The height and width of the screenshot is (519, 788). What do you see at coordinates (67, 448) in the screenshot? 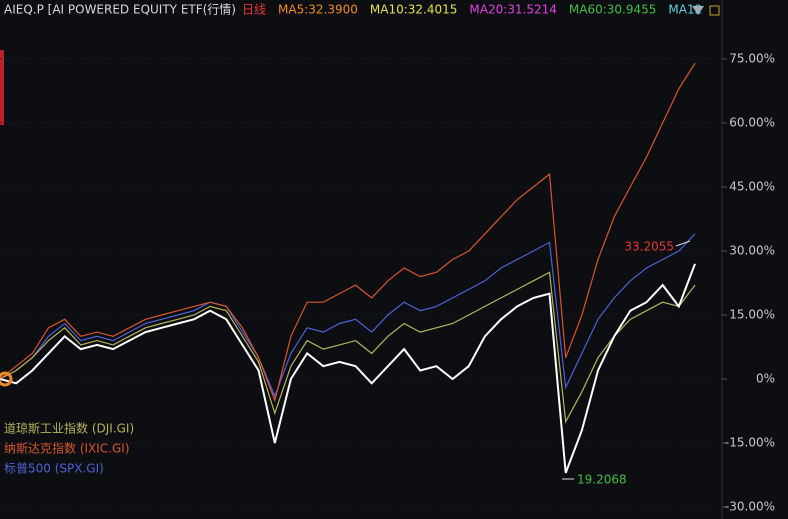
I see `legend-entry: 纳斯达克指数 (IXIC.GI)` at bounding box center [67, 448].